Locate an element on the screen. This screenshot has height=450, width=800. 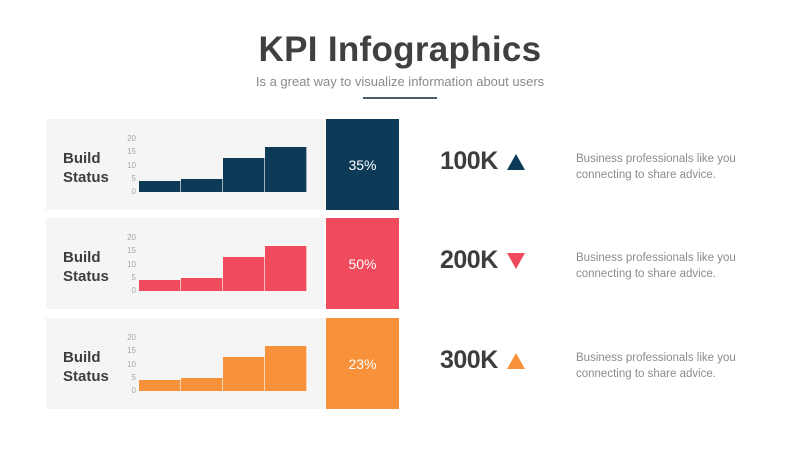
percent-value: 23% is located at coordinates (362, 363).